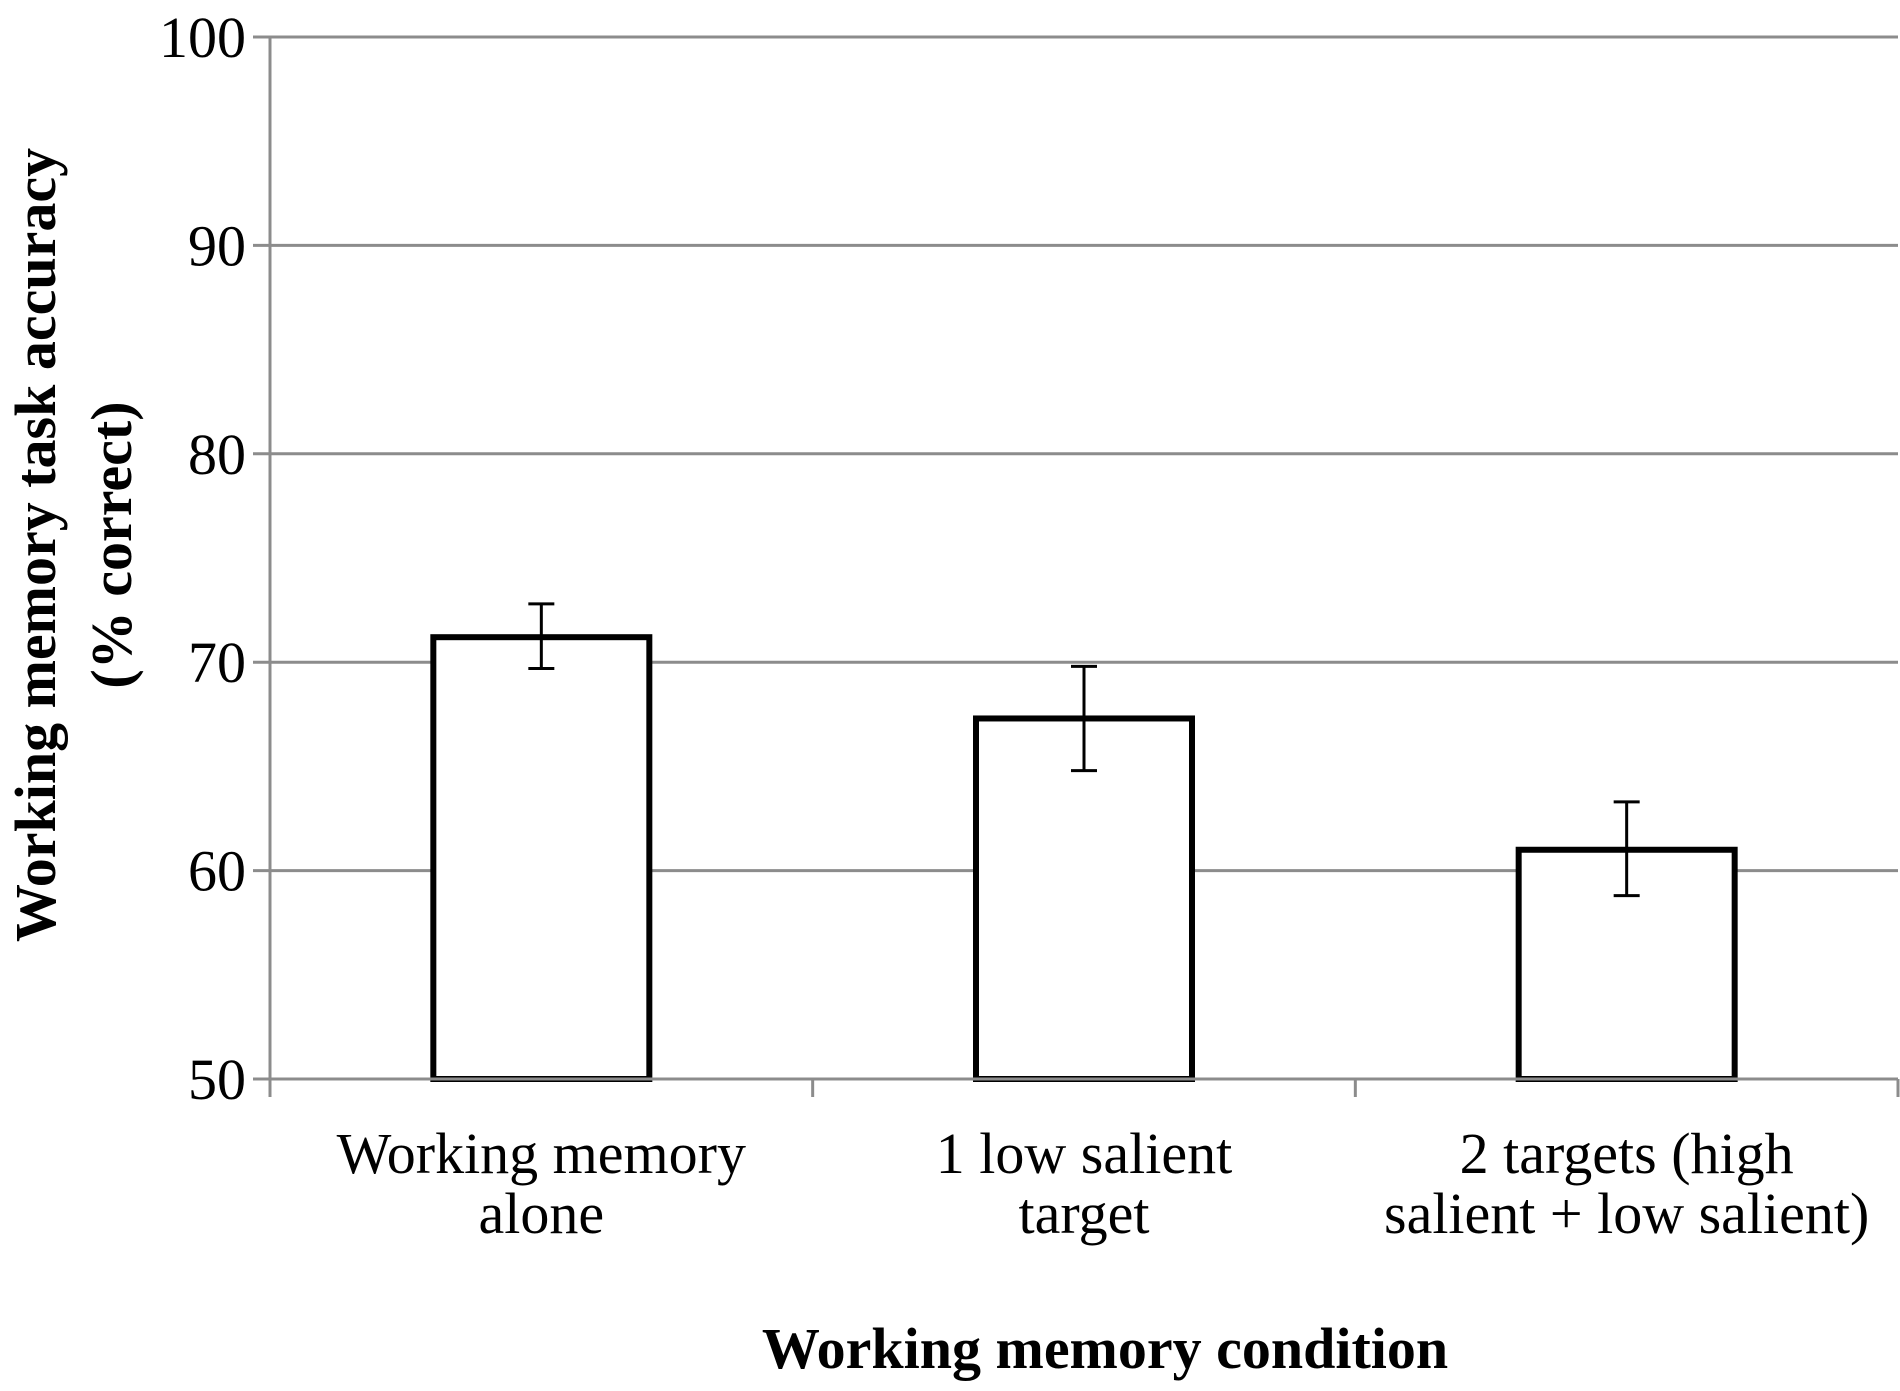 Image resolution: width=1900 pixels, height=1391 pixels. Describe the element at coordinates (35, 545) in the screenshot. I see `y-axis-title: Working memory task accuracy` at that location.